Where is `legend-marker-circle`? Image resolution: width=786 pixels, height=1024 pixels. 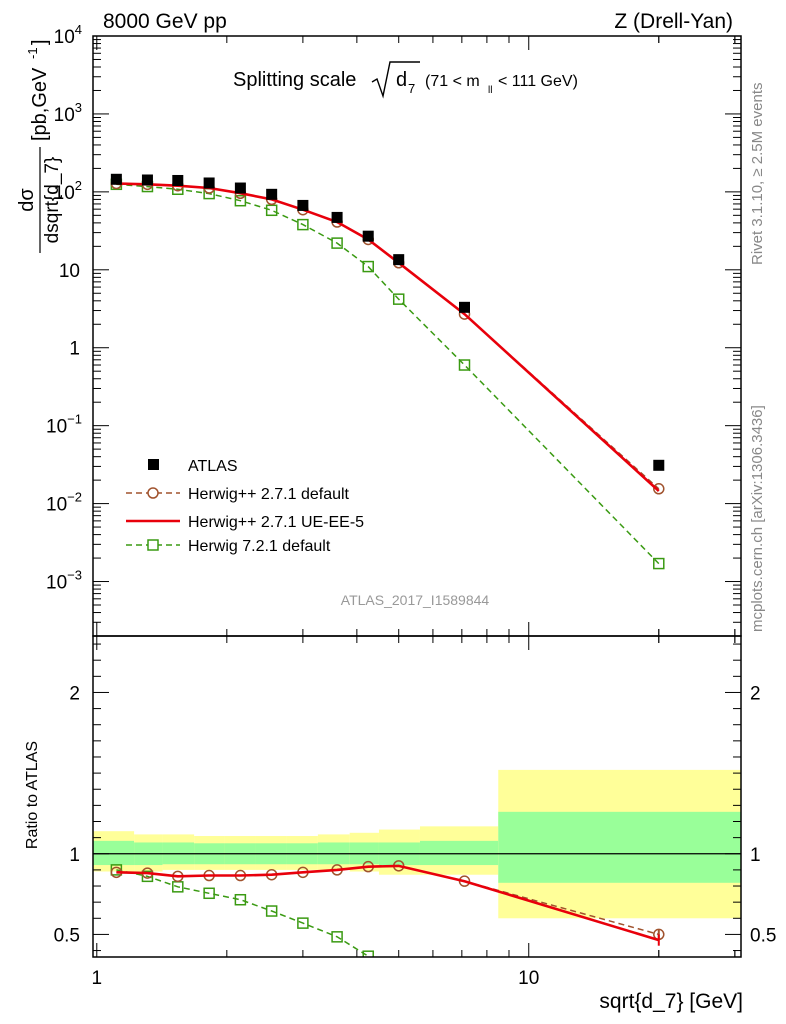 legend-marker-circle is located at coordinates (153, 493).